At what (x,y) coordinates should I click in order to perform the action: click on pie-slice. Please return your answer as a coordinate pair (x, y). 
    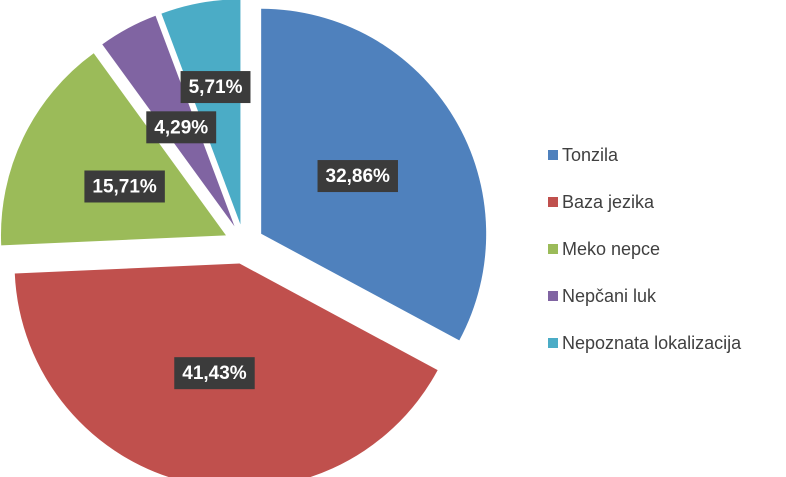
    Looking at the image, I should click on (113, 149).